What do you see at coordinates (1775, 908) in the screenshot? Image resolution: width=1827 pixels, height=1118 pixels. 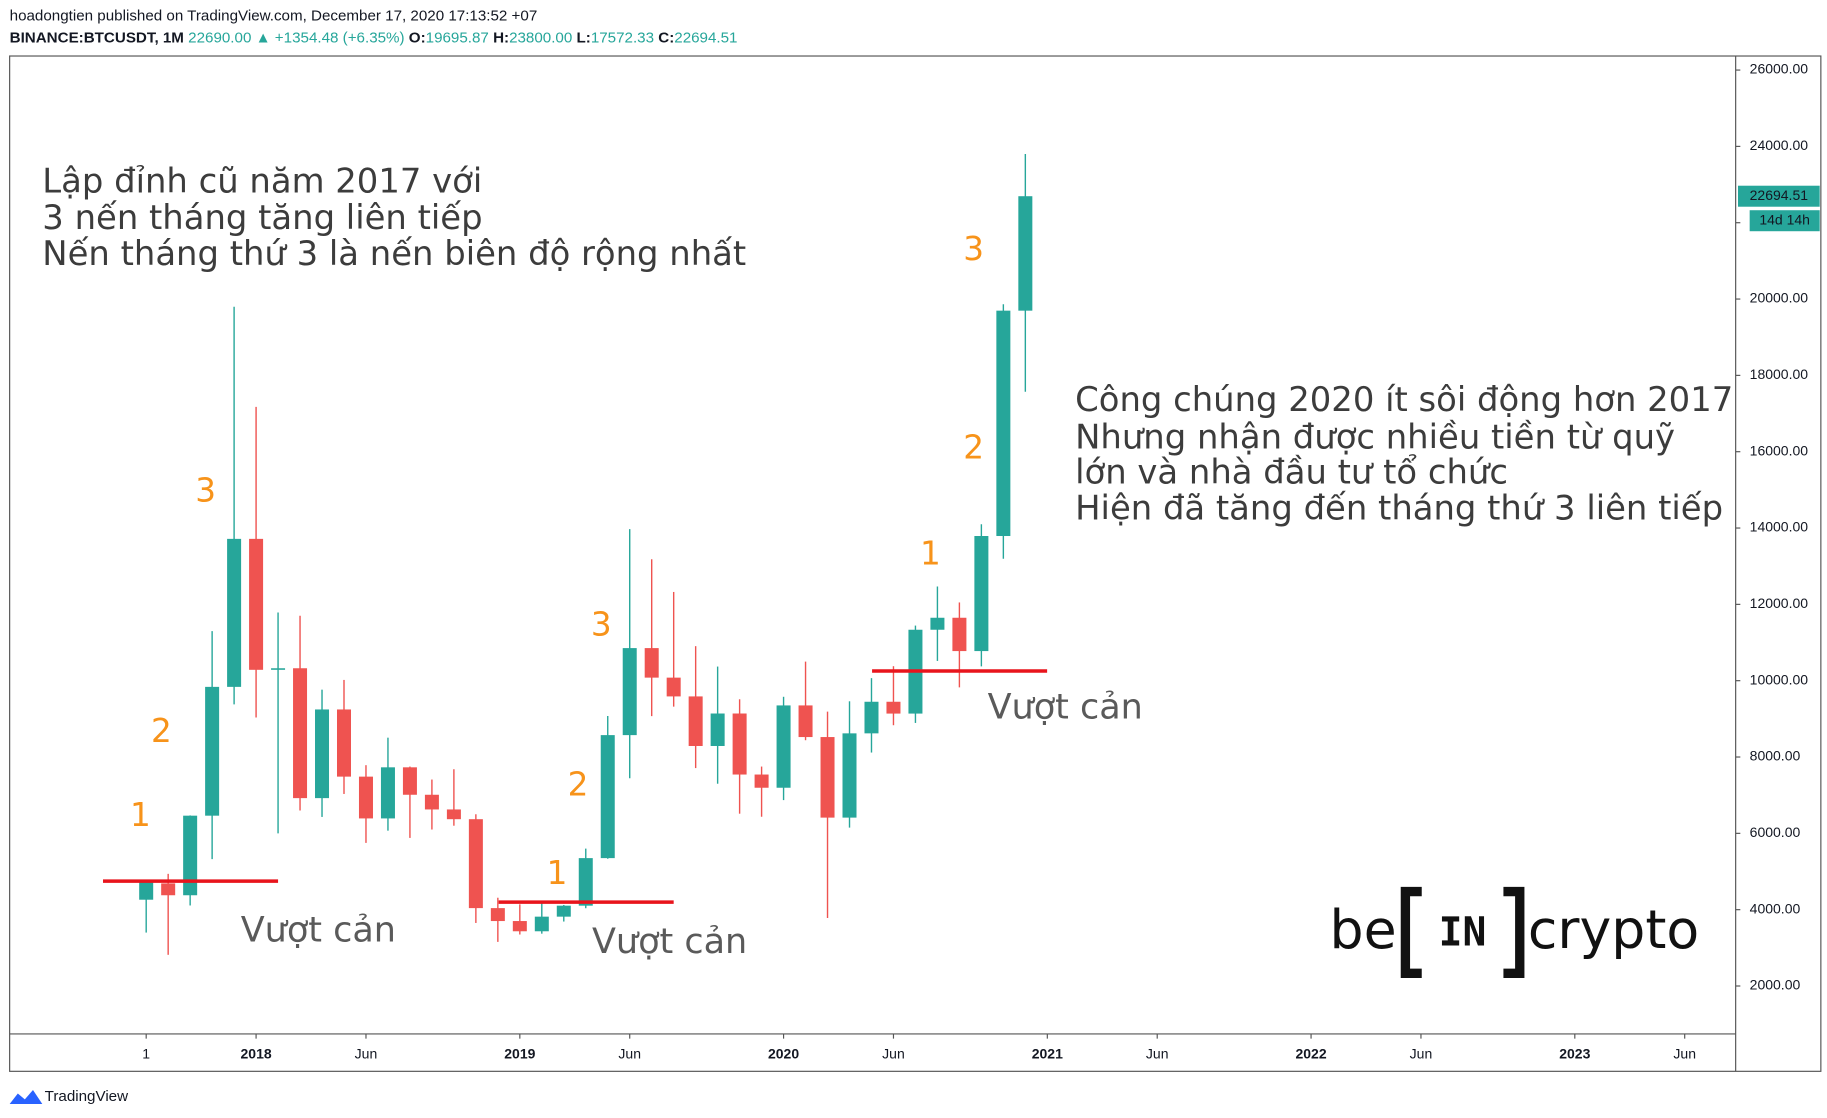 I see `y-tick-label: 4000.00` at bounding box center [1775, 908].